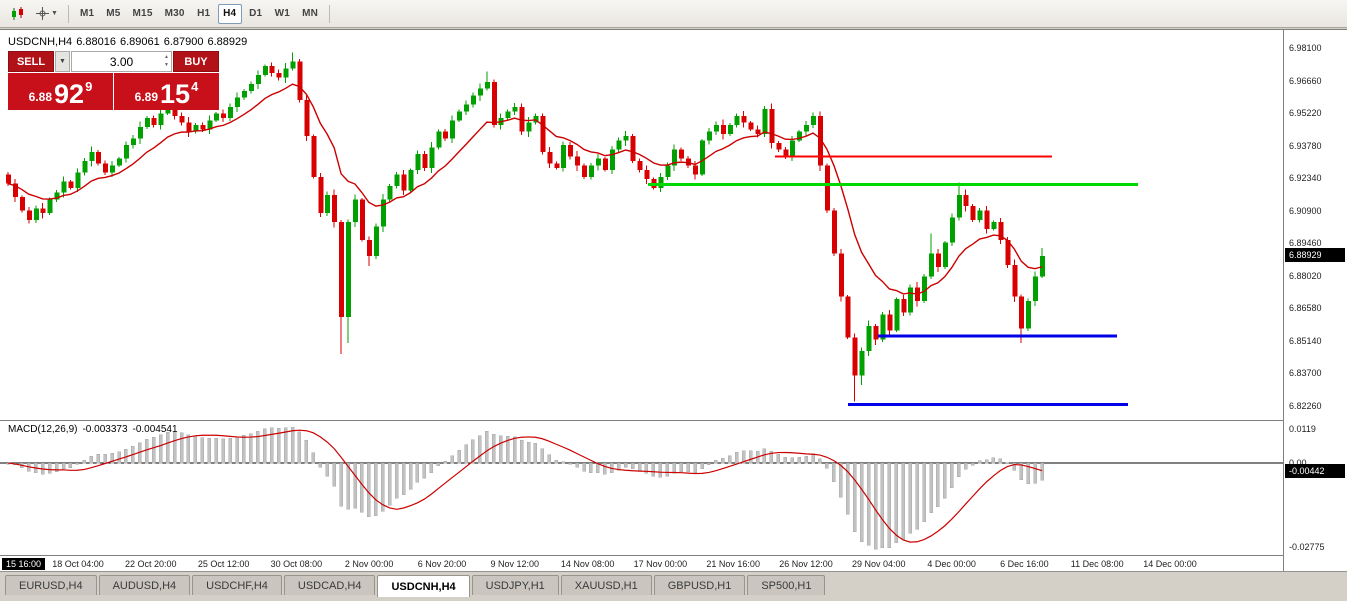 The height and width of the screenshot is (601, 1347). I want to click on price-axis-label: 6.95220, so click(1305, 113).